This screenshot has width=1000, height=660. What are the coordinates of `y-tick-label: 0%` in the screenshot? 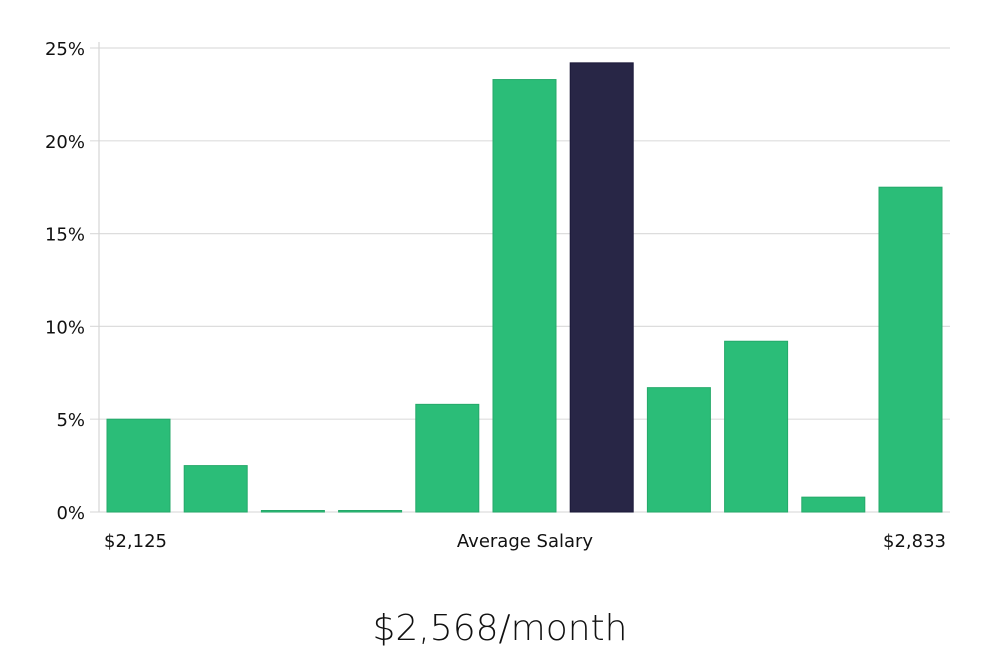 It's located at (70, 513).